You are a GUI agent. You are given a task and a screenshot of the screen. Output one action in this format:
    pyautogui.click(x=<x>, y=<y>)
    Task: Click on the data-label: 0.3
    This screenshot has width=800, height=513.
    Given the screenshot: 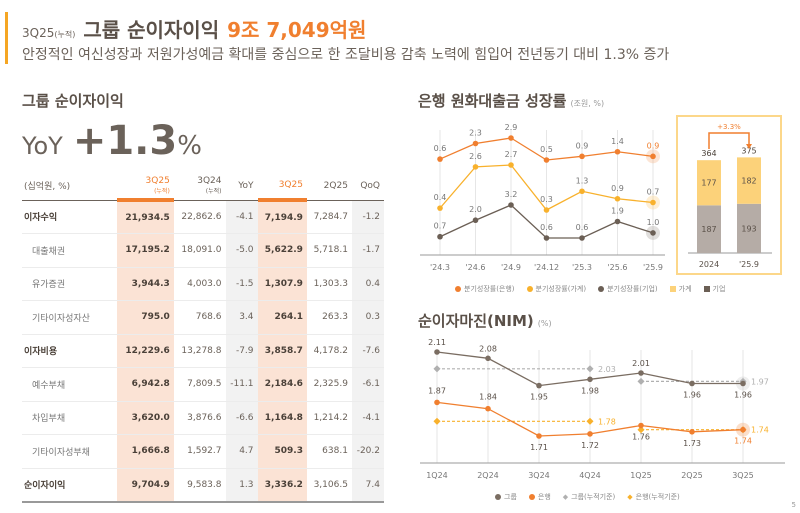 What is the action you would take?
    pyautogui.click(x=546, y=199)
    